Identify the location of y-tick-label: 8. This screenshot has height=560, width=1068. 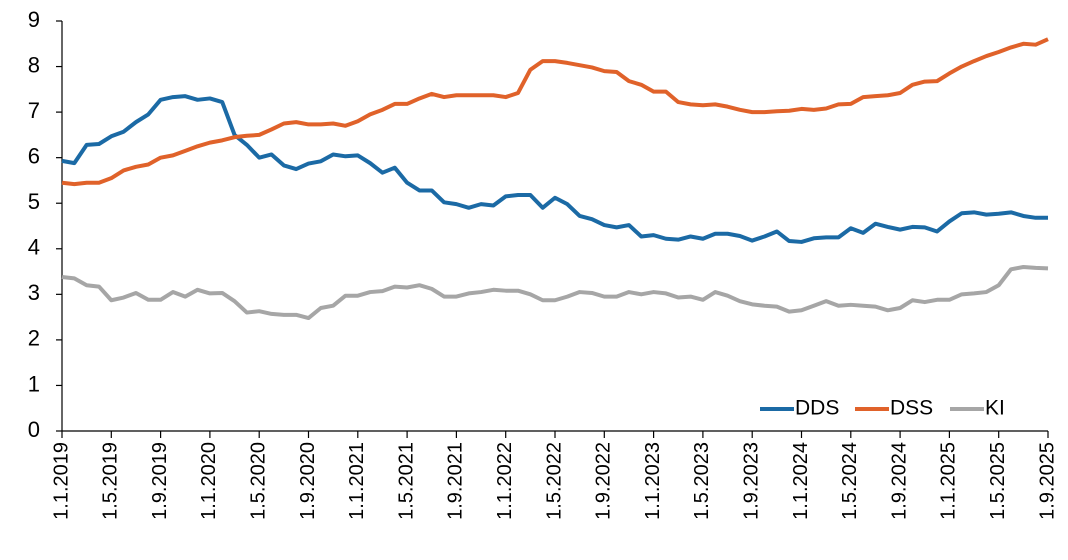
(34, 64).